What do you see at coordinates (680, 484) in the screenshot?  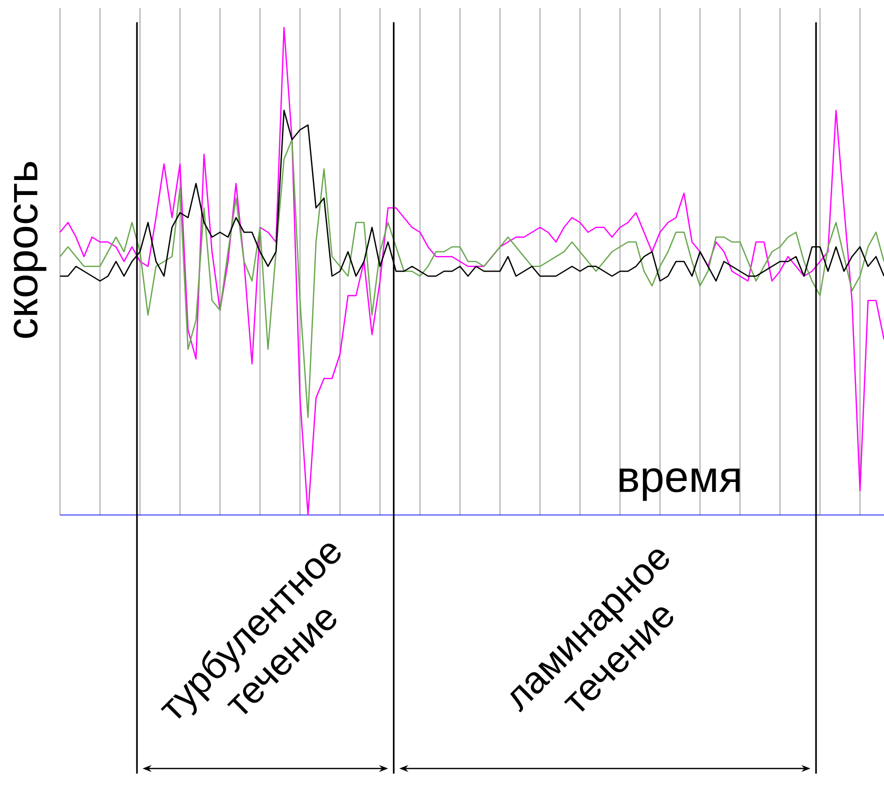 I see `x-axis-title: время` at bounding box center [680, 484].